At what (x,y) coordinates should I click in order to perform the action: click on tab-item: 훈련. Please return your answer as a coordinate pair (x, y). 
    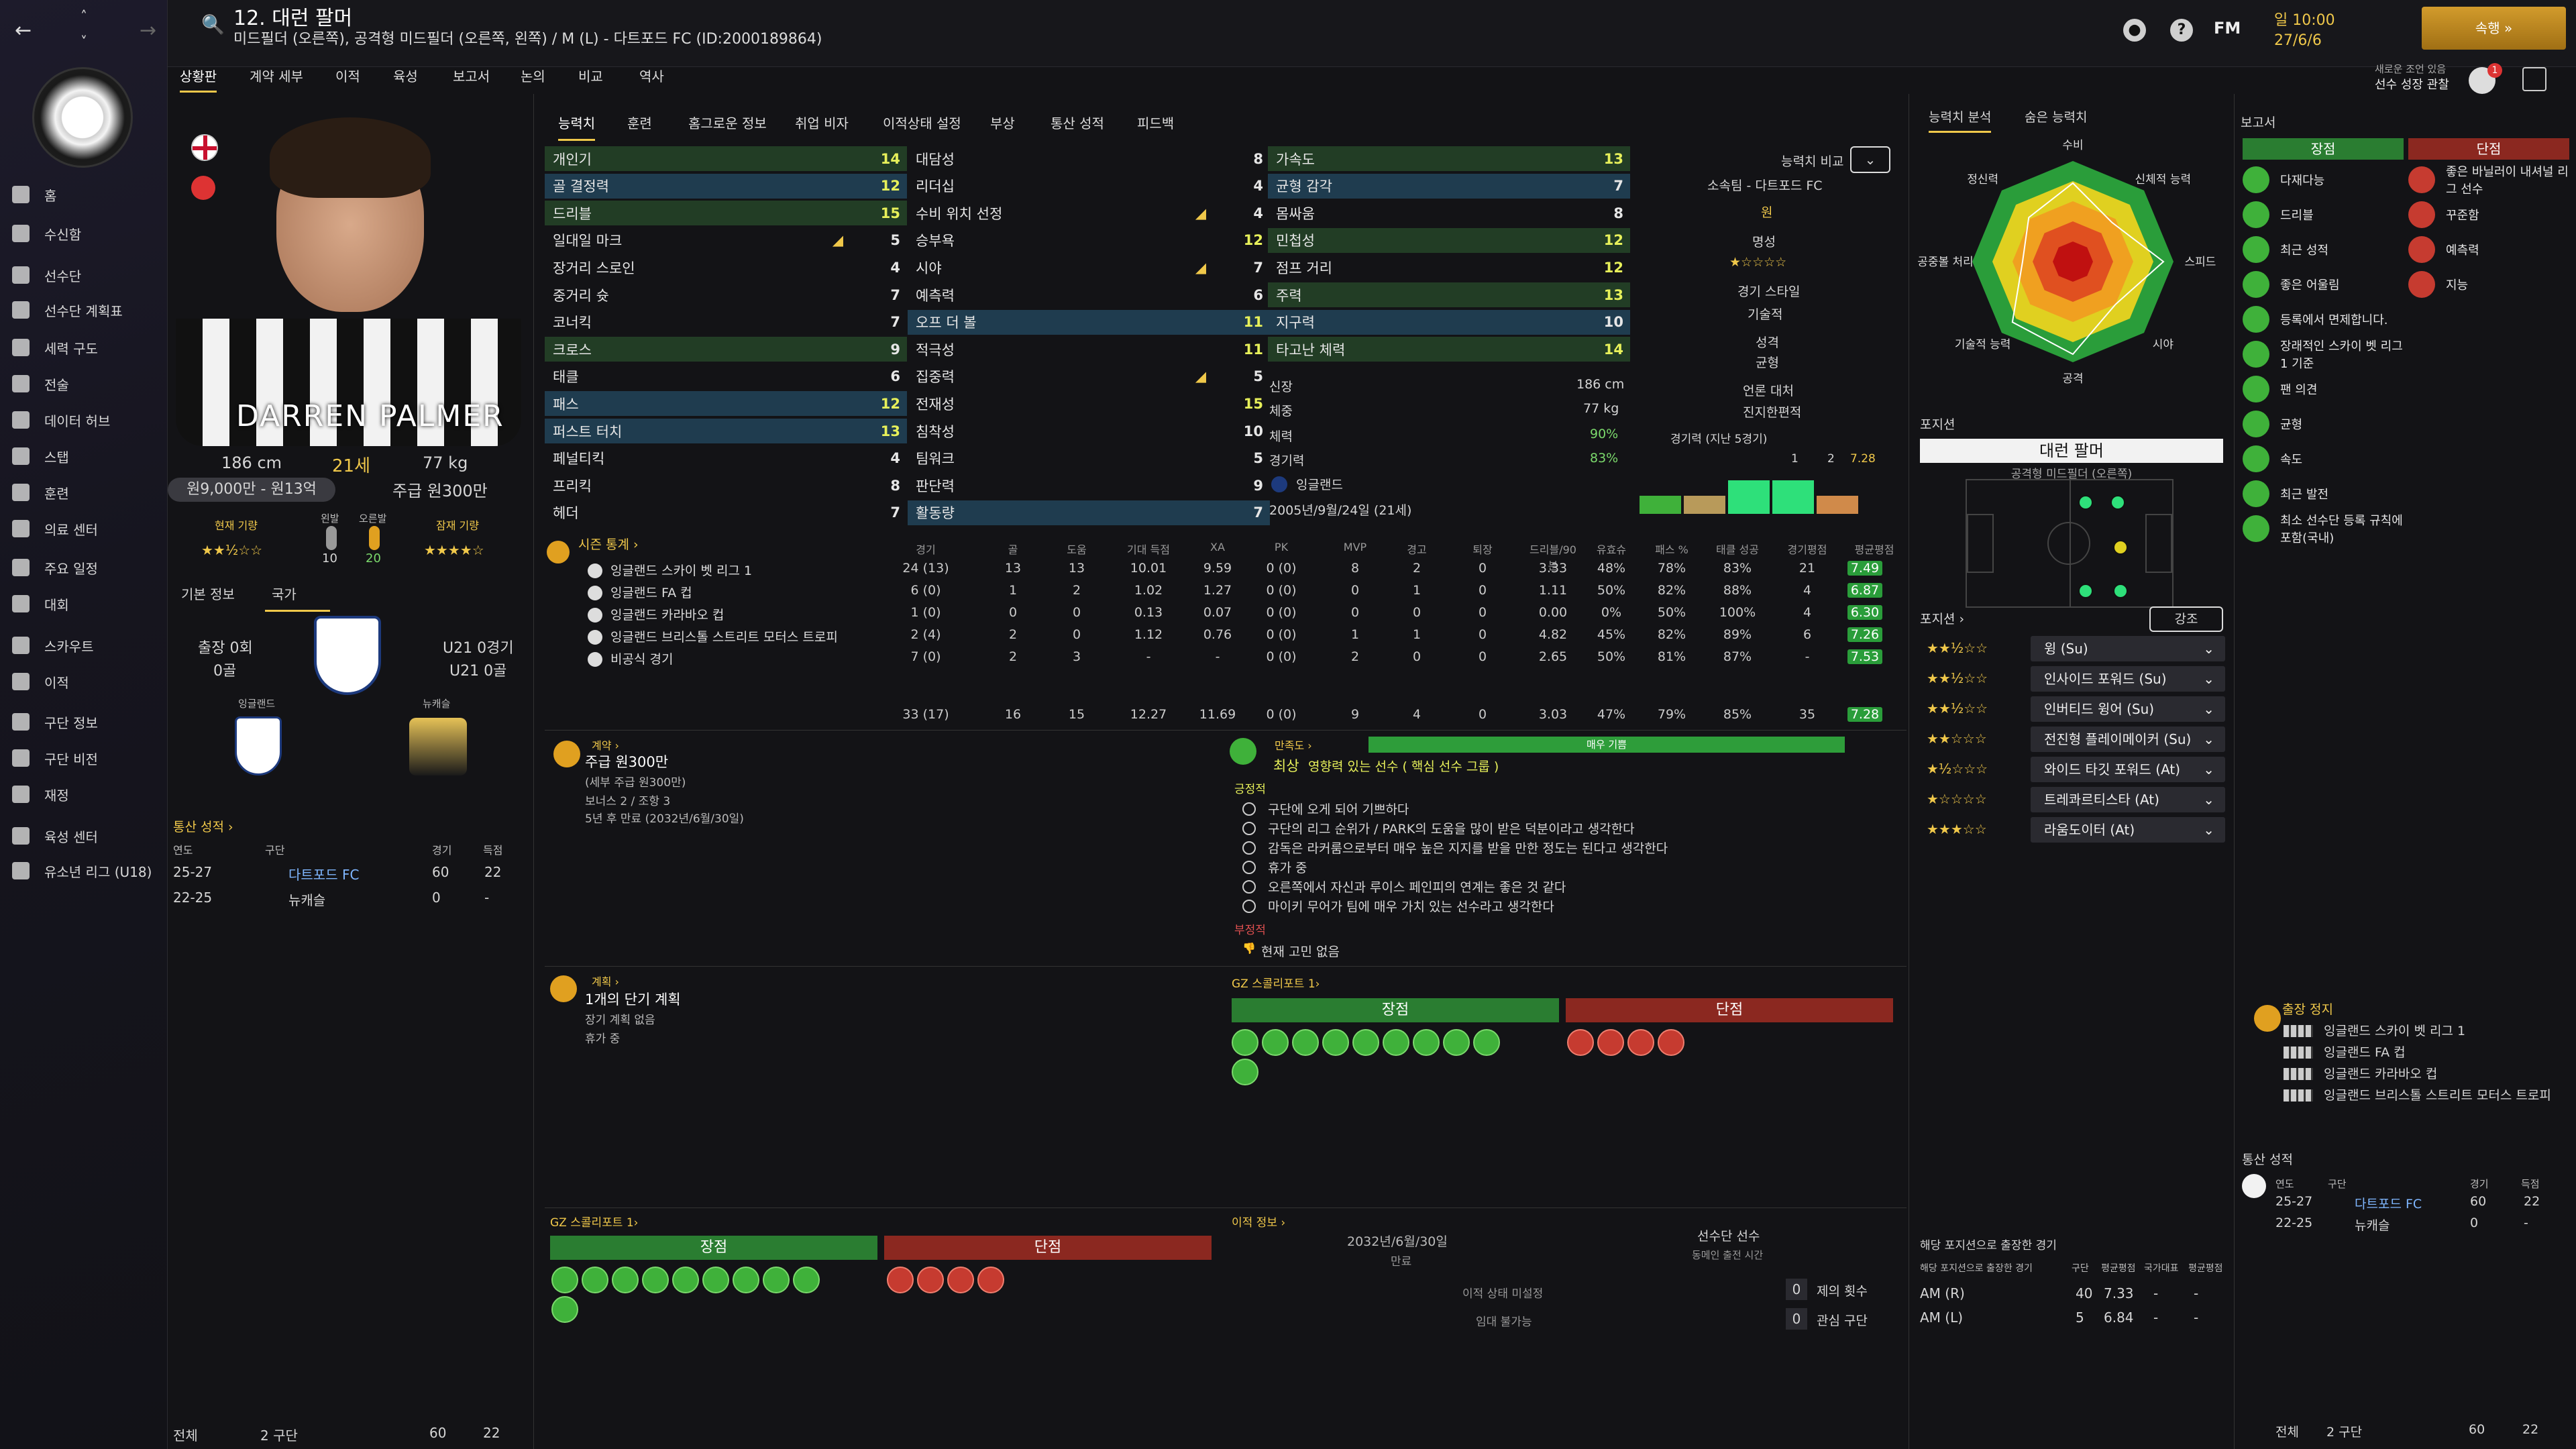
    Looking at the image, I should click on (639, 123).